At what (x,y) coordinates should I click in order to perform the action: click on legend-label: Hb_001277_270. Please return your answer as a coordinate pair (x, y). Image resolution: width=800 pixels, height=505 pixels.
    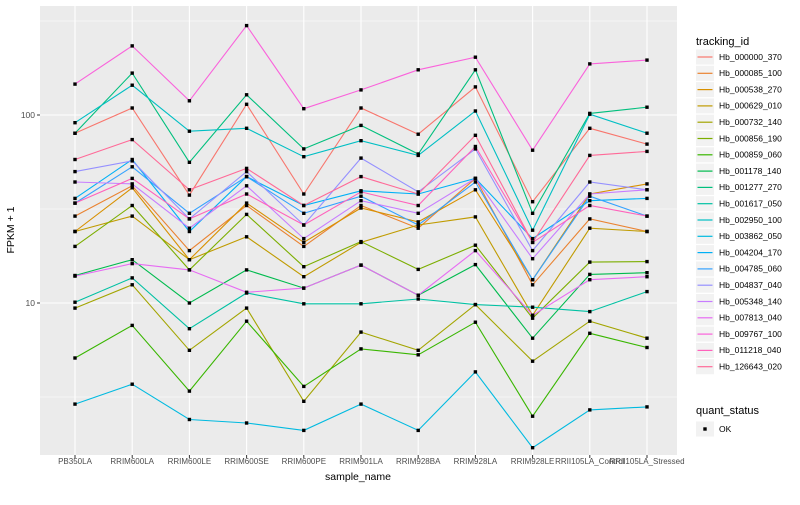
    Looking at the image, I should click on (750, 187).